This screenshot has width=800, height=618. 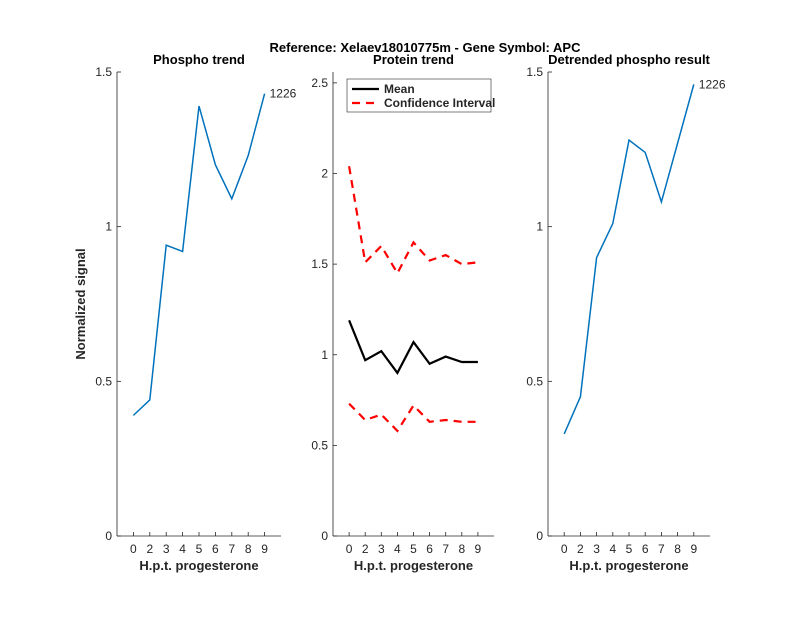 What do you see at coordinates (413, 221) in the screenshot?
I see `series-line-confidence-interval` at bounding box center [413, 221].